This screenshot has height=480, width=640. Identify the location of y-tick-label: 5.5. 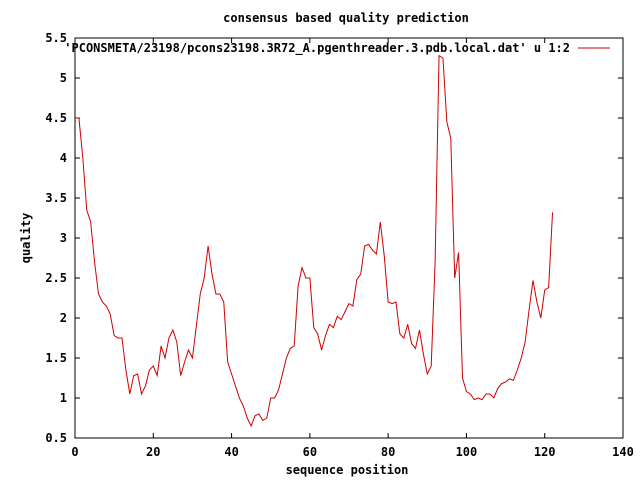
(56, 38).